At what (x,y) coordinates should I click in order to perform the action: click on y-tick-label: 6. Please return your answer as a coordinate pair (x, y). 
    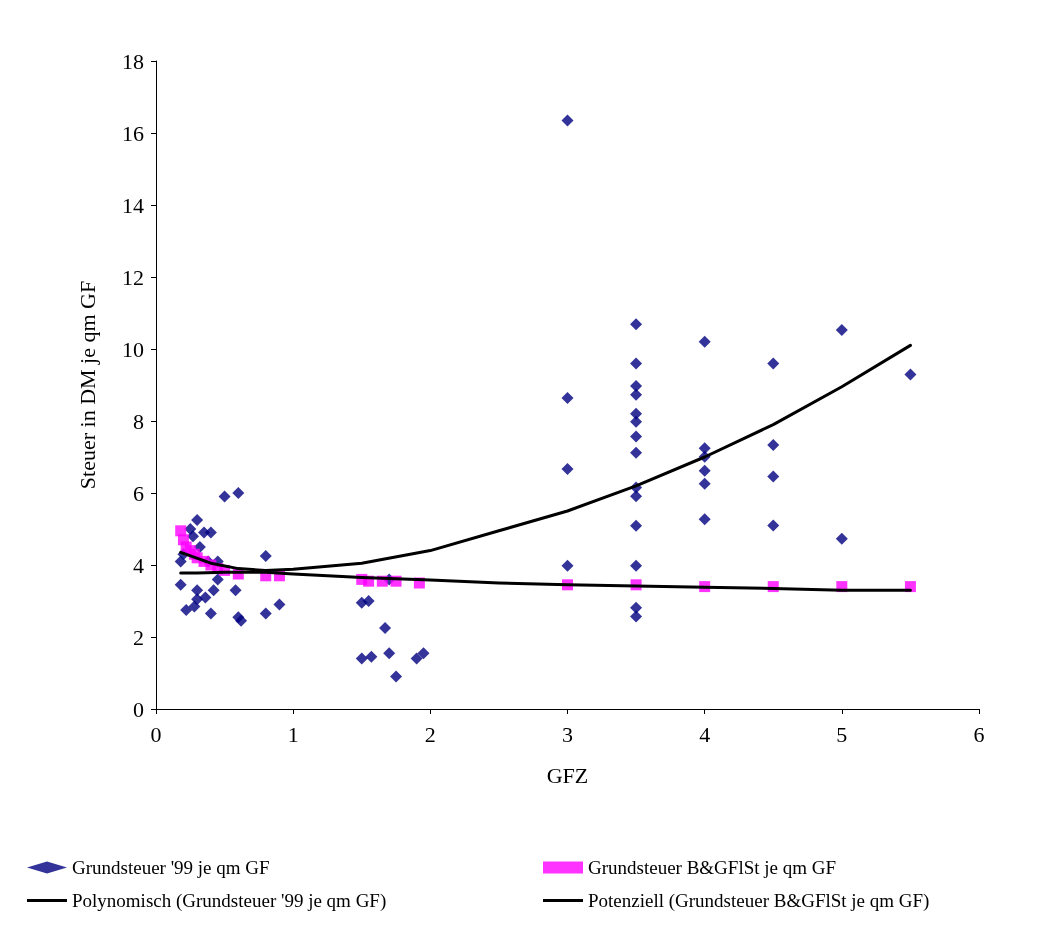
    Looking at the image, I should click on (138, 493).